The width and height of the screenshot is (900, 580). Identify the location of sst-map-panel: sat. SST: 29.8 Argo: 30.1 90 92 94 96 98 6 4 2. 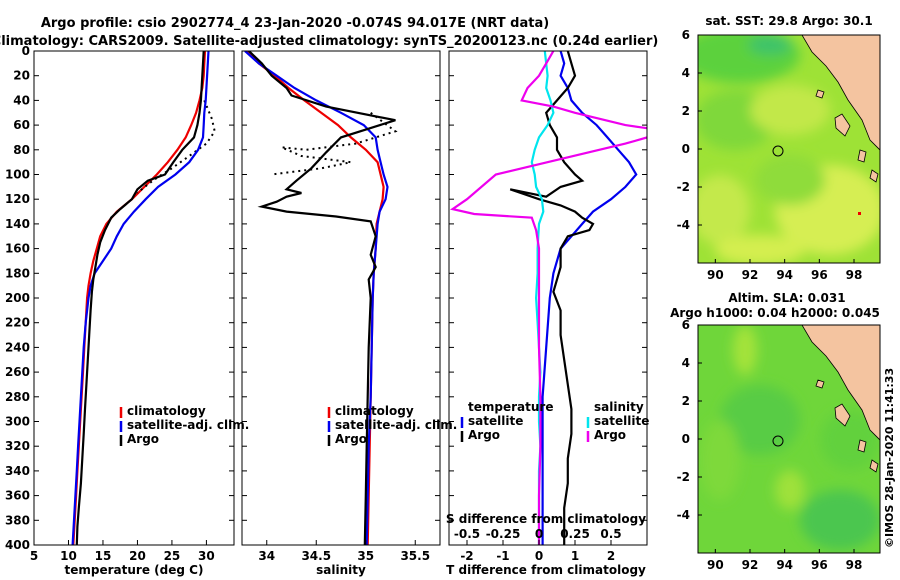
(779, 148).